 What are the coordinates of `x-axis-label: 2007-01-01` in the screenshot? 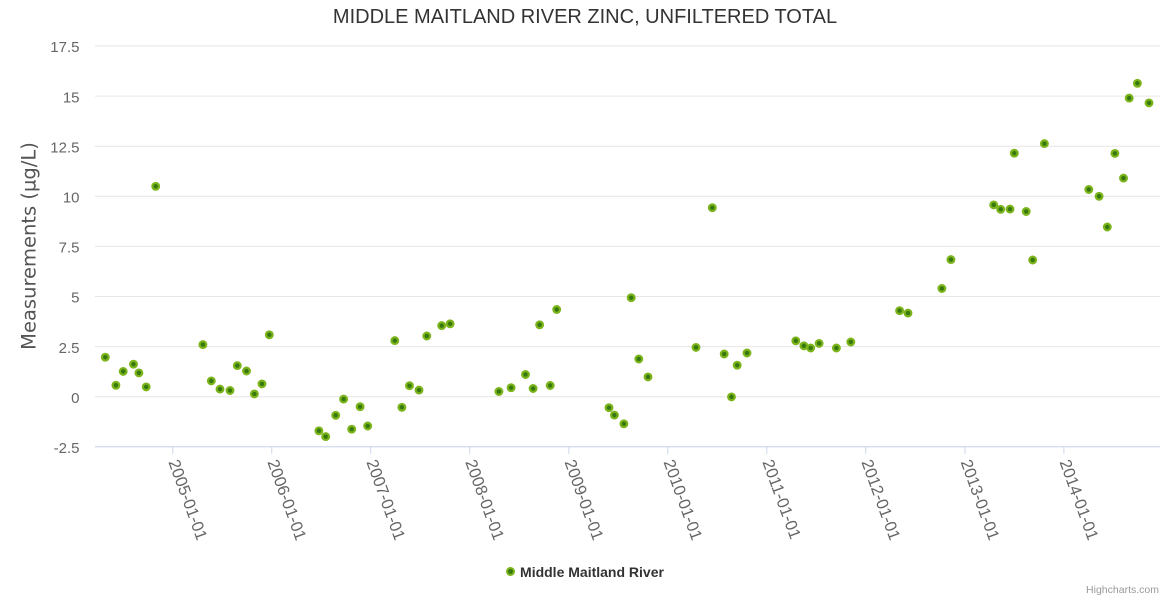 It's located at (385, 499).